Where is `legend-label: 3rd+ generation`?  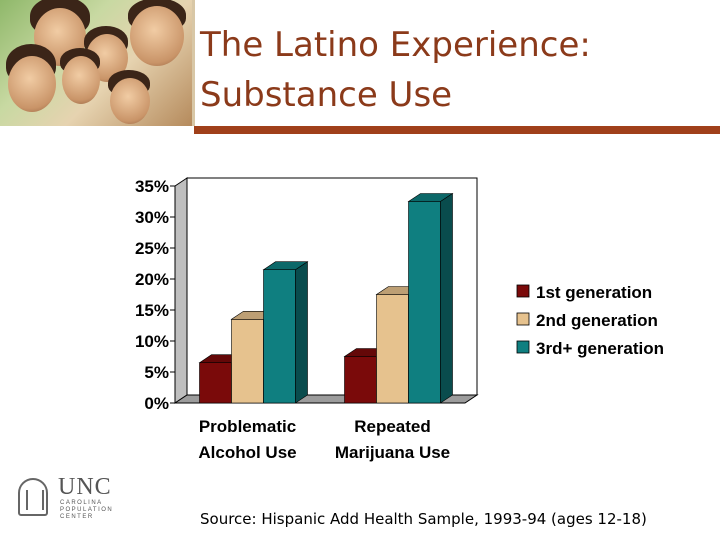 legend-label: 3rd+ generation is located at coordinates (600, 348).